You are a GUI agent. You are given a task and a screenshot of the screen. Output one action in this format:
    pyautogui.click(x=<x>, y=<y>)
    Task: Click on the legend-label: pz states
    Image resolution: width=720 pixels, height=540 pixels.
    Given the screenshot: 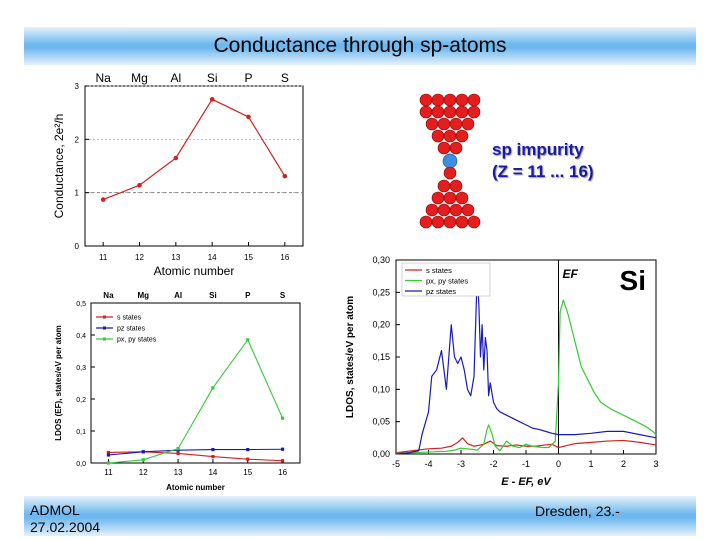 What is the action you would take?
    pyautogui.click(x=131, y=329)
    